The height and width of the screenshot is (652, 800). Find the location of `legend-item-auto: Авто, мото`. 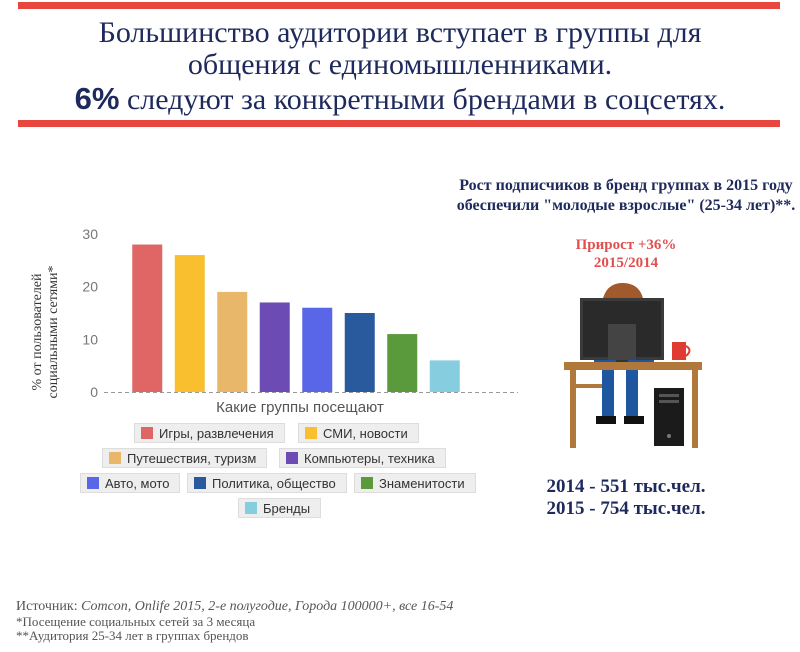

legend-item-auto: Авто, мото is located at coordinates (130, 483).